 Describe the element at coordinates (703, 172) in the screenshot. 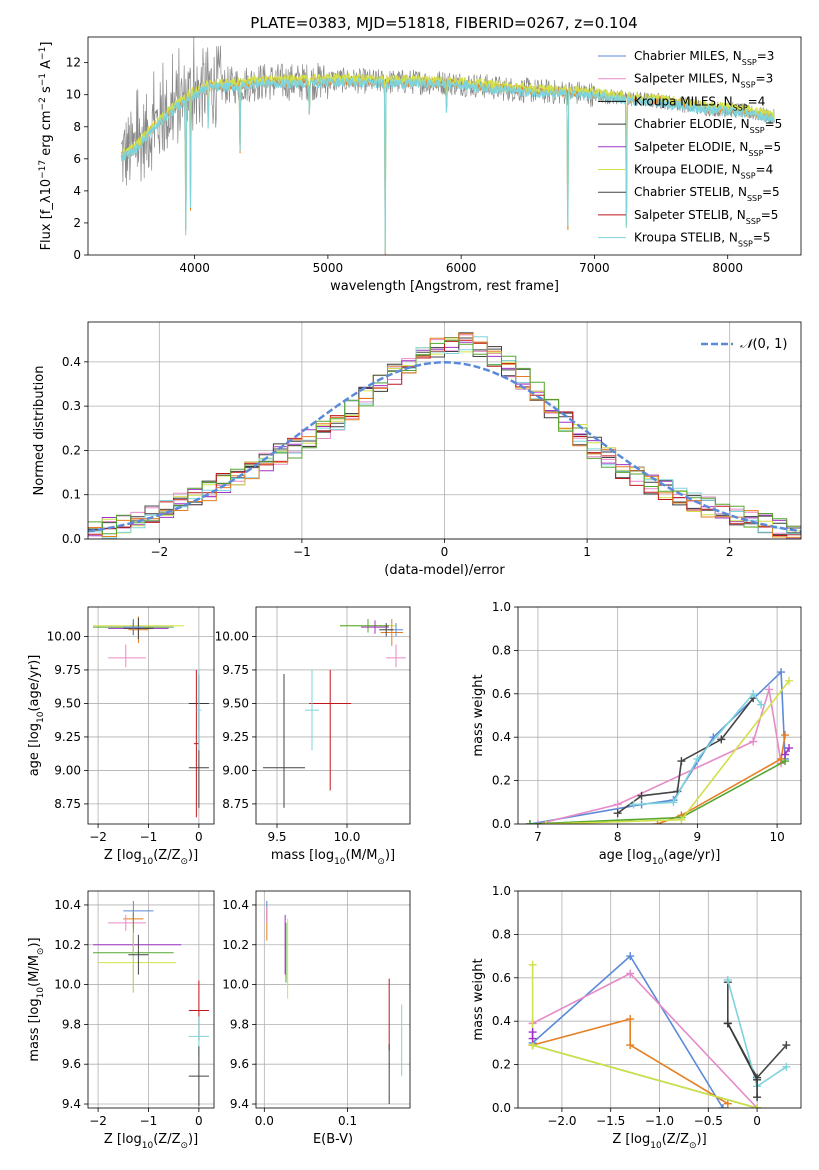

I see `legend-label: Kroupa ELODIE, NSSP=4` at that location.